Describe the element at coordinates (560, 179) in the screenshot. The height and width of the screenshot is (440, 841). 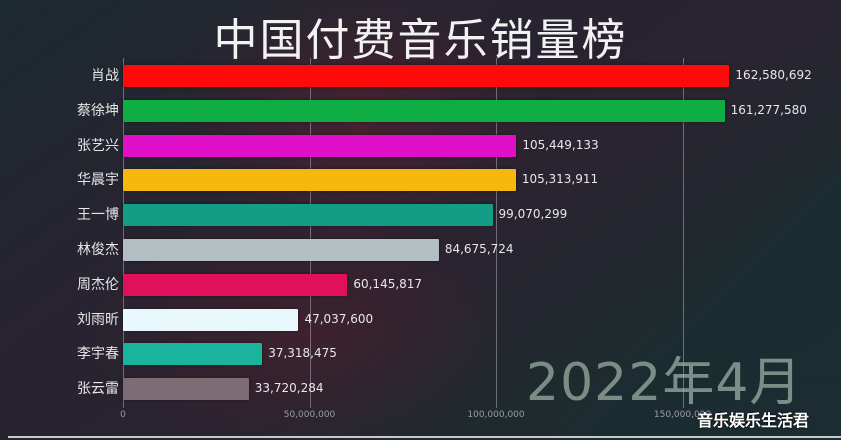
I see `value-label: 105,313,911` at that location.